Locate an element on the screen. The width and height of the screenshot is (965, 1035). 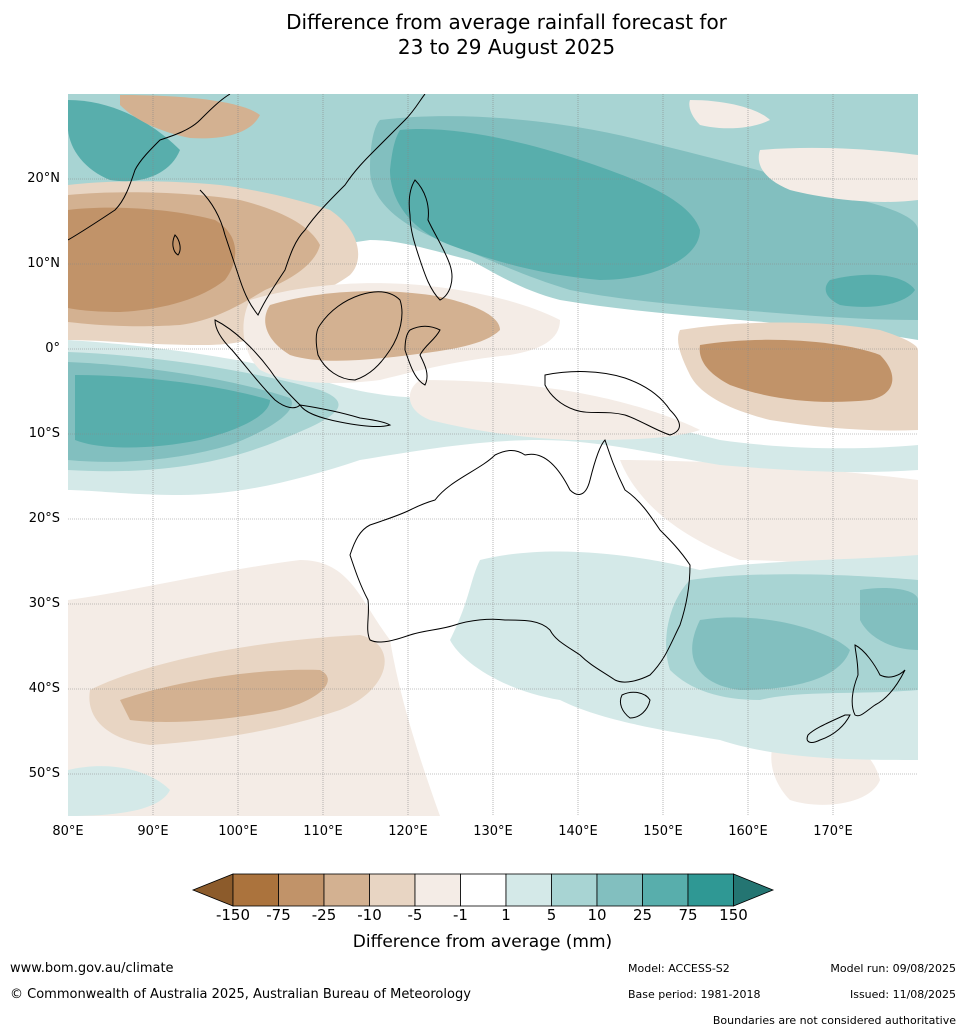
title-line-2: 23 to 29 August 2025 is located at coordinates (506, 47).